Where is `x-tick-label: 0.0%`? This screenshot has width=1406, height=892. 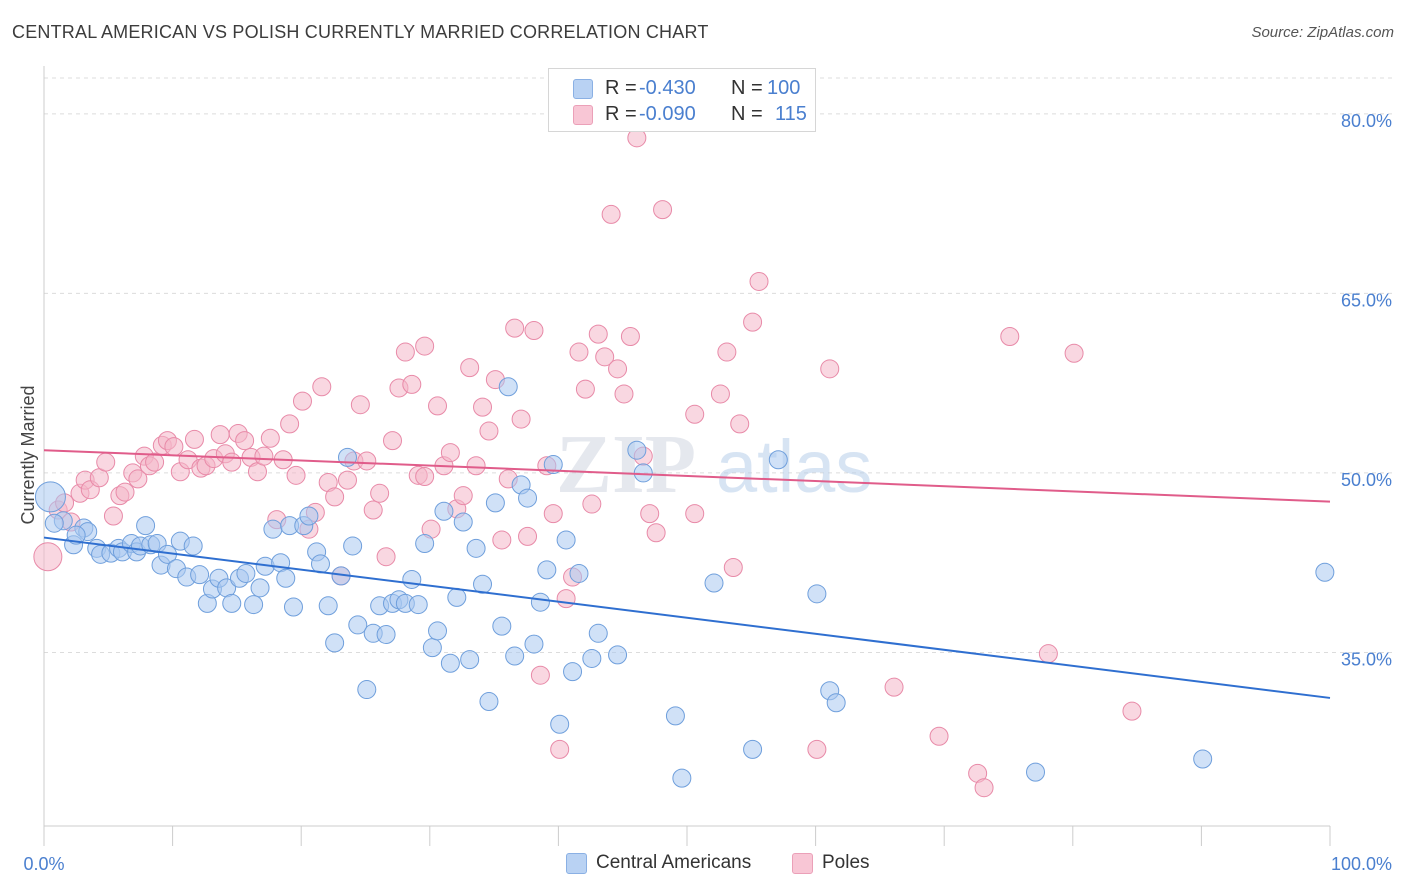
x-tick-label: 0.0% is located at coordinates (43, 864).